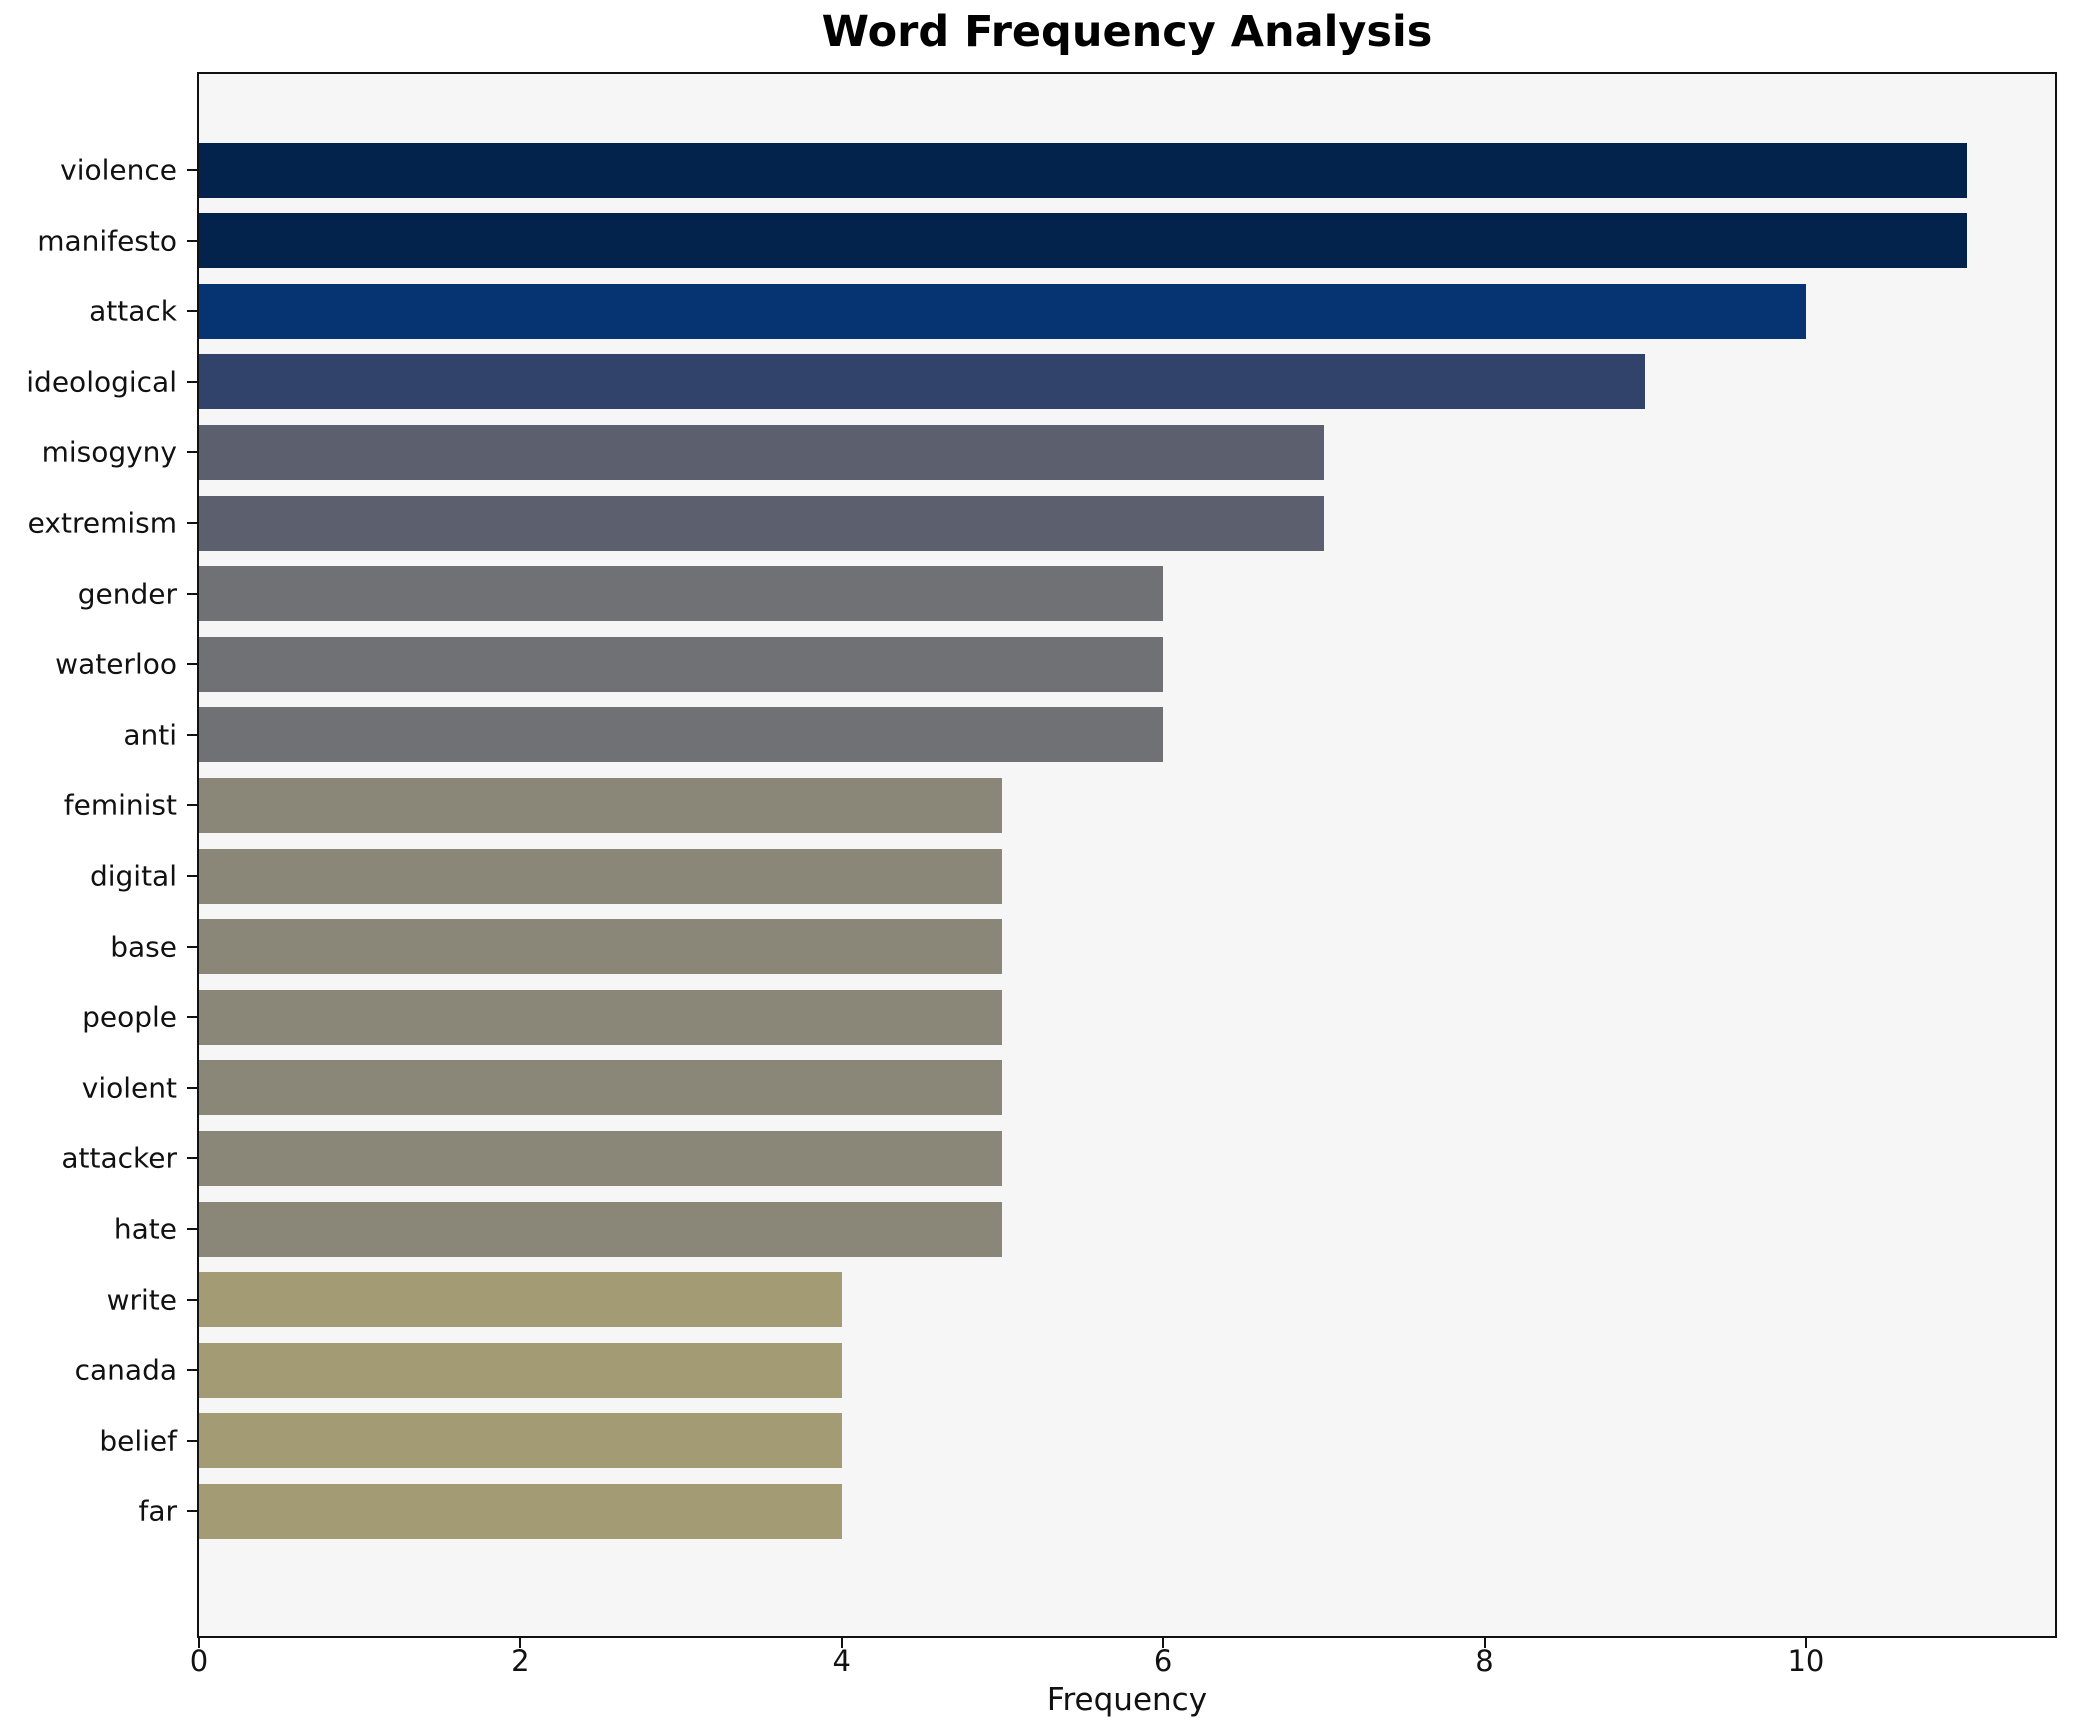 This screenshot has height=1722, width=2077. Describe the element at coordinates (129, 1088) in the screenshot. I see `y-tick-label-violent: violent` at that location.